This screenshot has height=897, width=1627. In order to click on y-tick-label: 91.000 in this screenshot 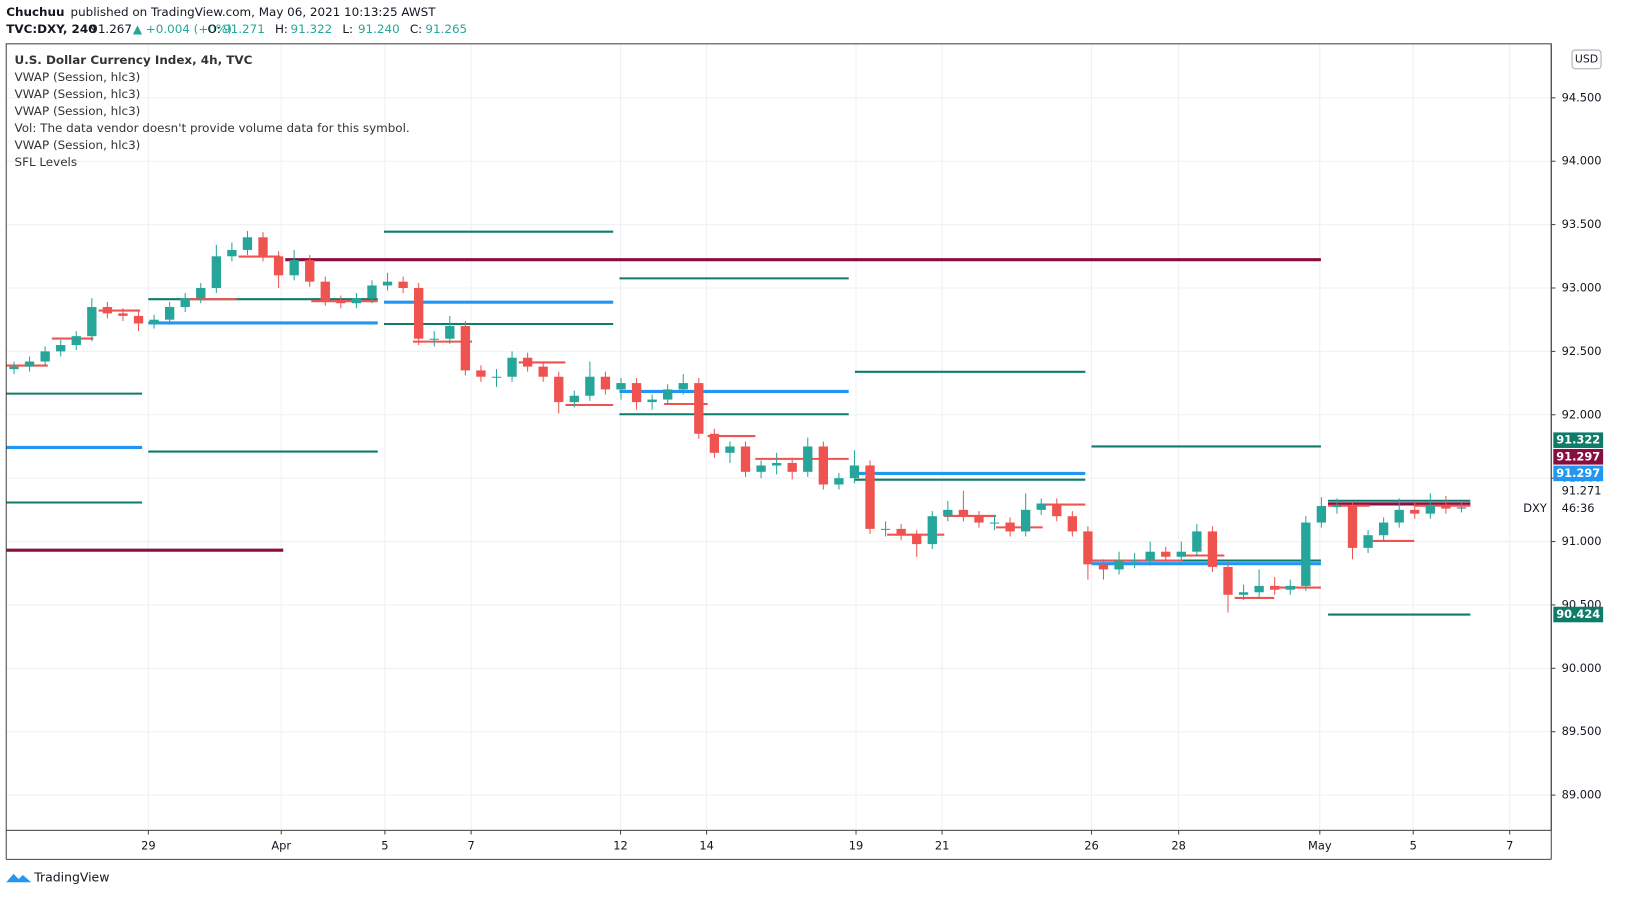, I will do `click(1582, 541)`.